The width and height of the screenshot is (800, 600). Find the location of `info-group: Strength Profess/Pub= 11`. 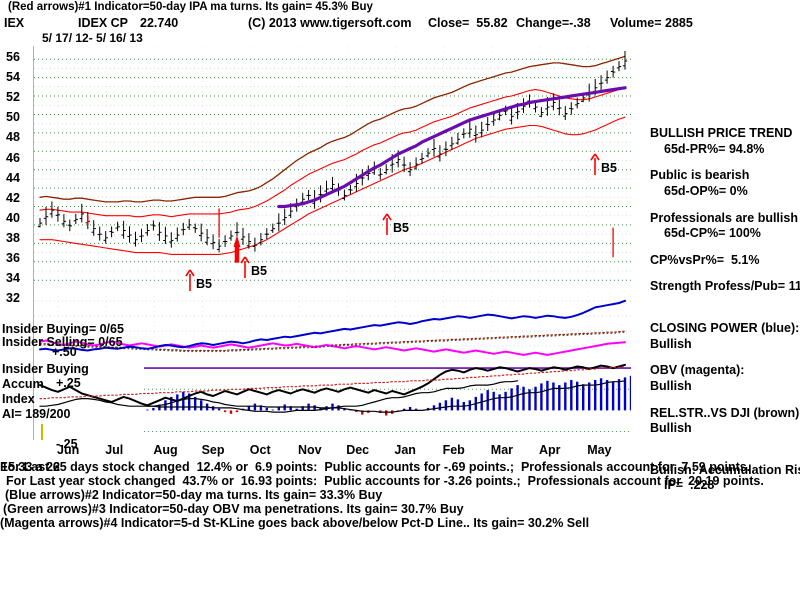

info-group: Strength Profess/Pub= 11 is located at coordinates (725, 287).